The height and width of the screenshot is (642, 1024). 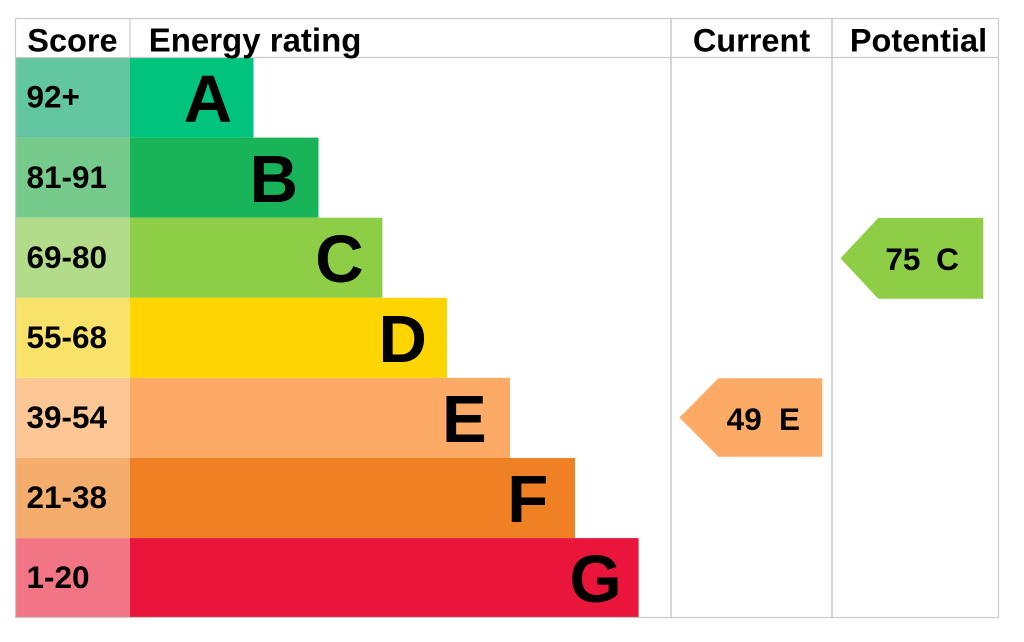 What do you see at coordinates (67, 257) in the screenshot?
I see `svg-text: 69-80` at bounding box center [67, 257].